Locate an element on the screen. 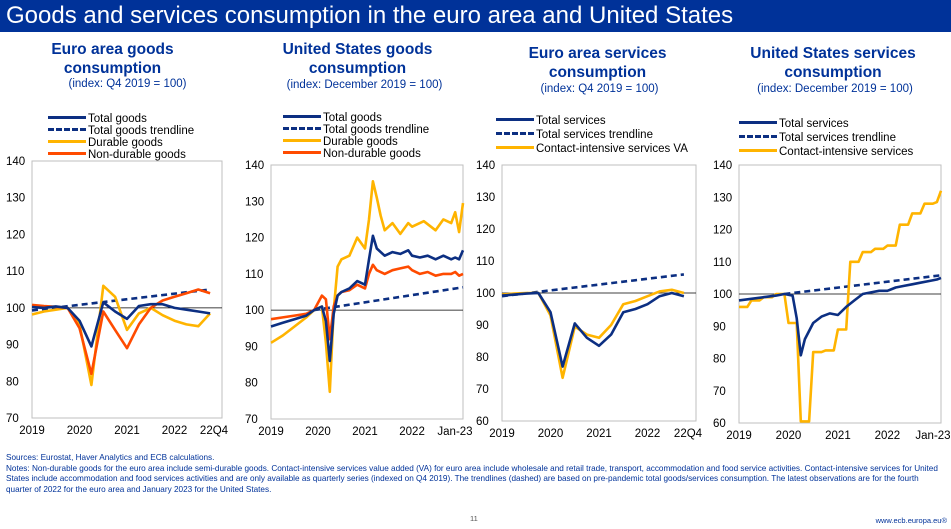 The image size is (951, 529). legend-label: Contact-intensive services VA is located at coordinates (612, 149).